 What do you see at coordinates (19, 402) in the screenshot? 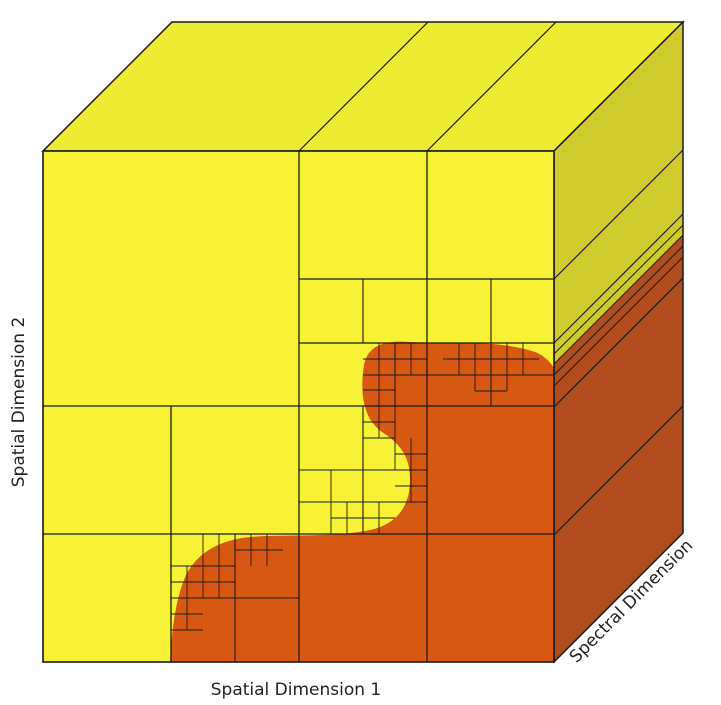
I see `y-axis-label: Spatial Dimension 2` at bounding box center [19, 402].